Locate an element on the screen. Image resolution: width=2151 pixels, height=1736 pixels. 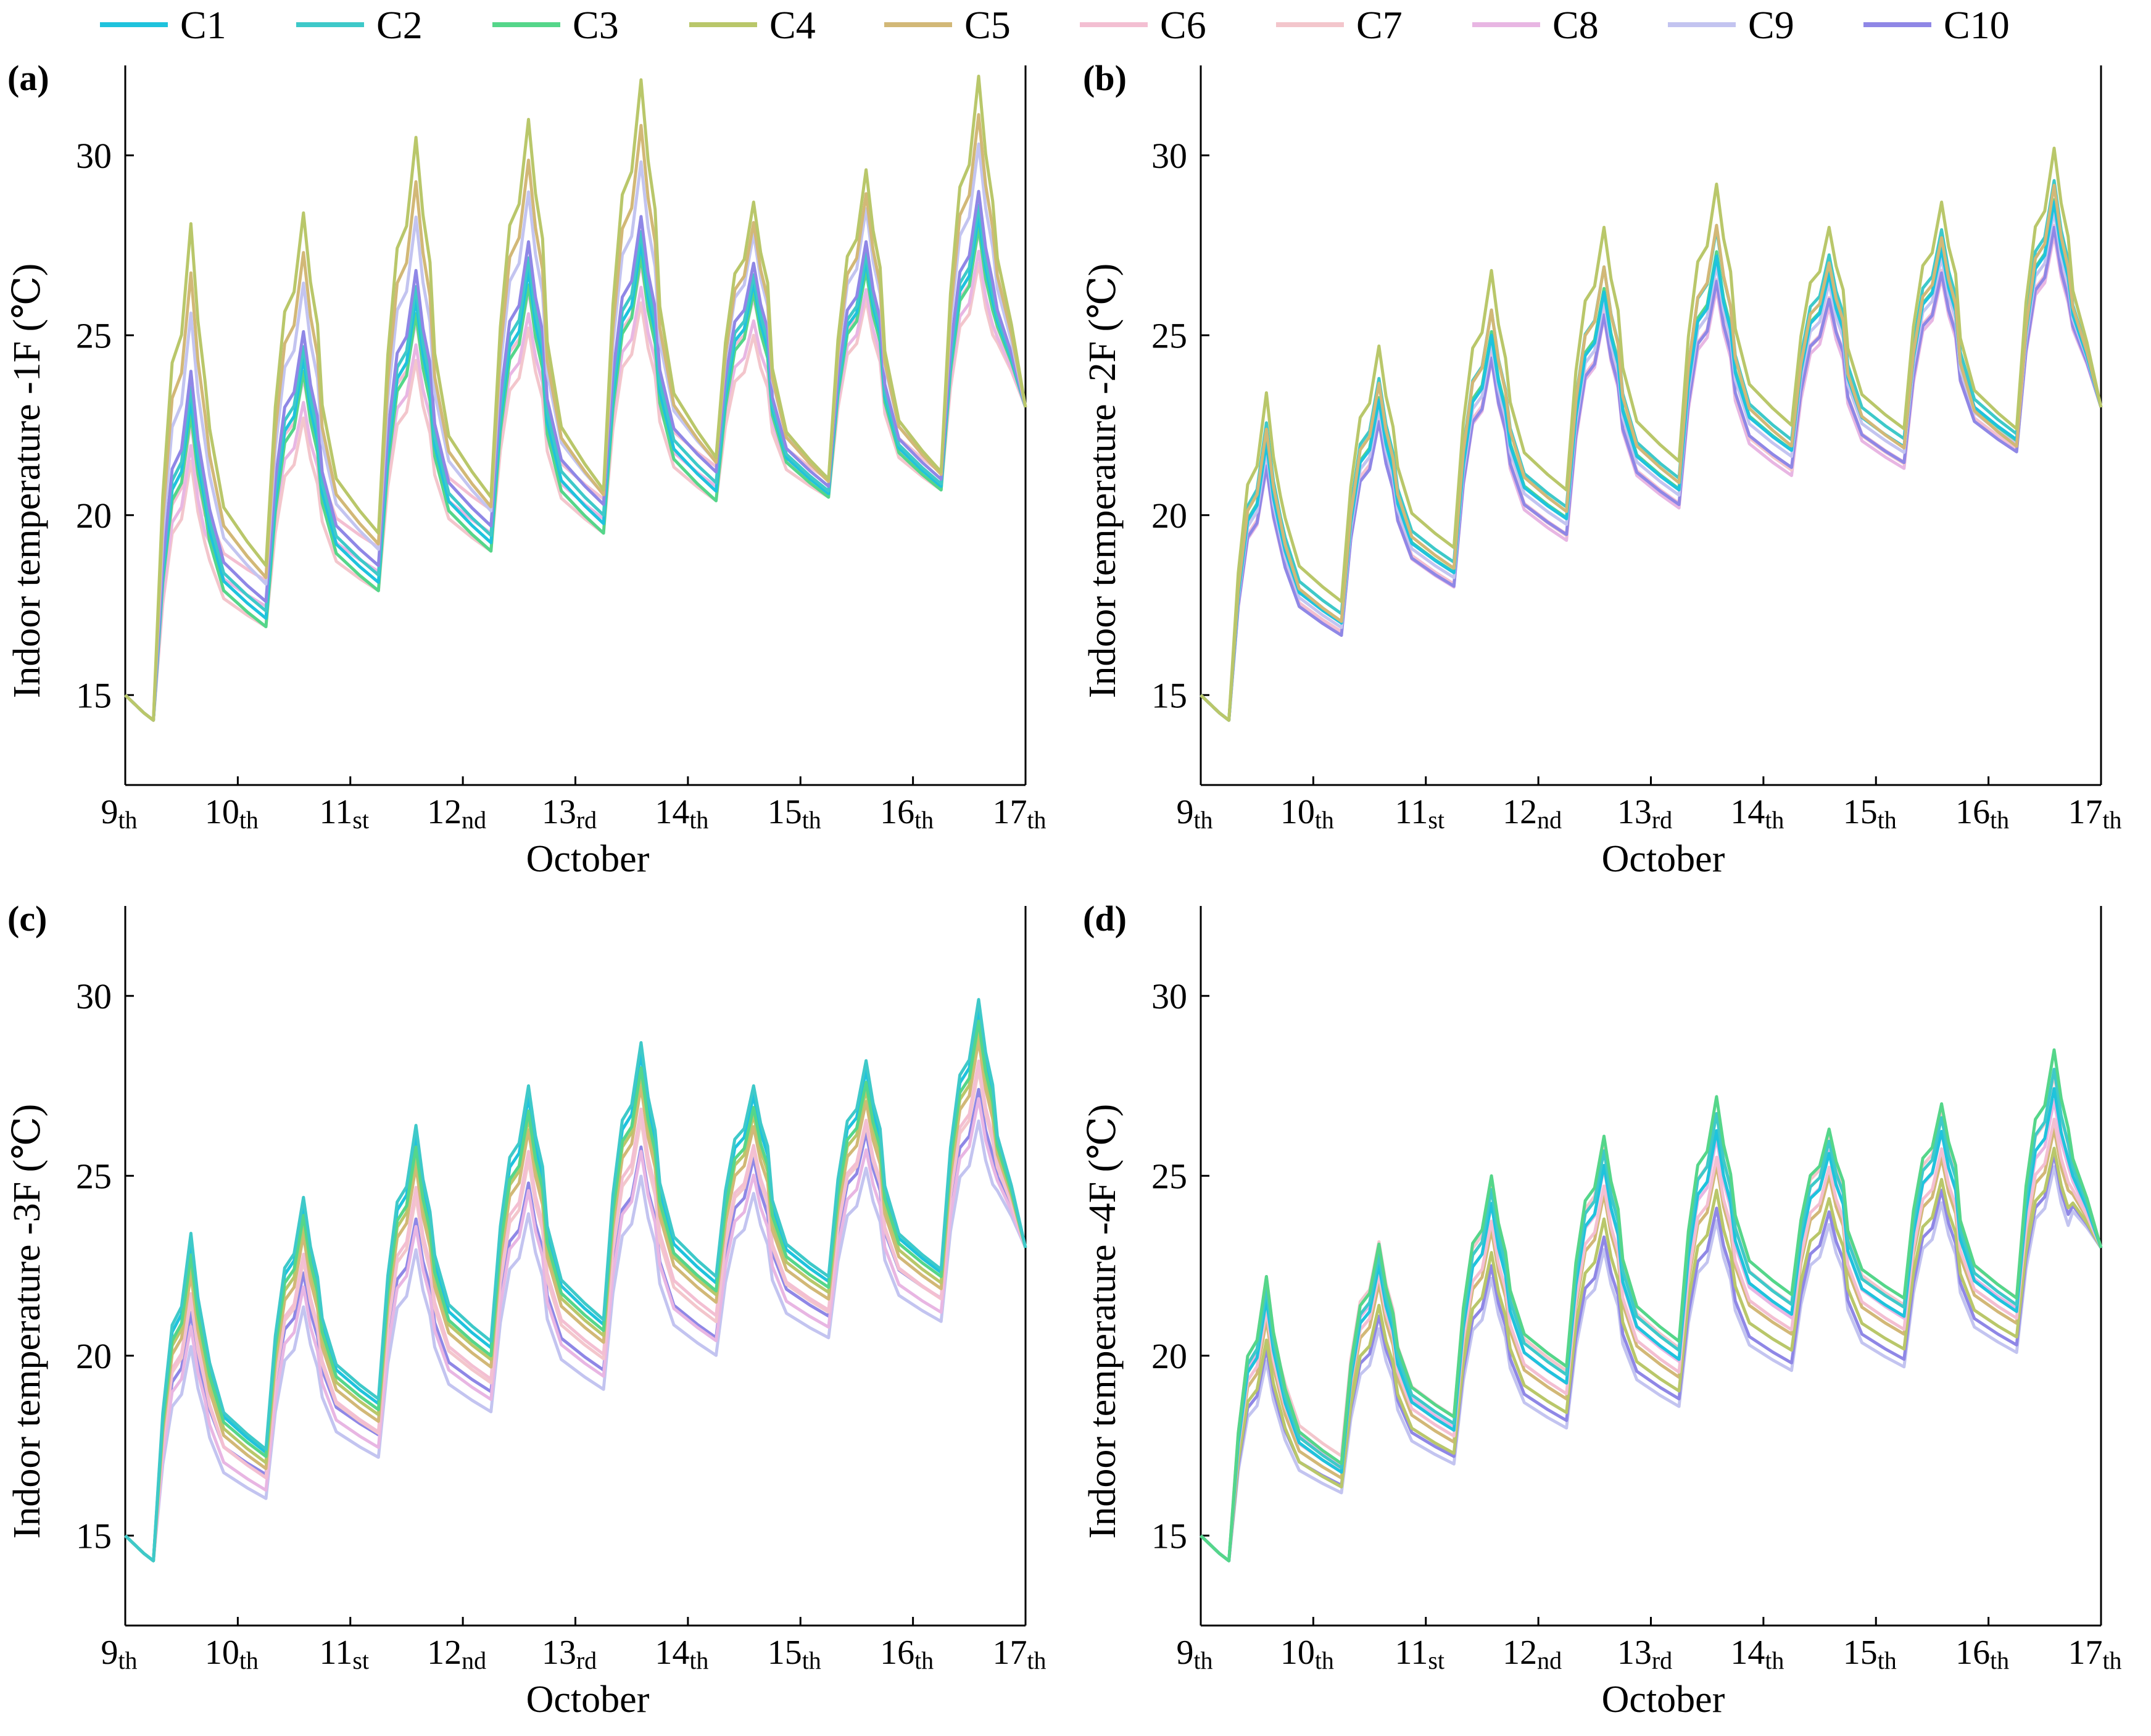
legend-label-c7: C7 is located at coordinates (1379, 25).